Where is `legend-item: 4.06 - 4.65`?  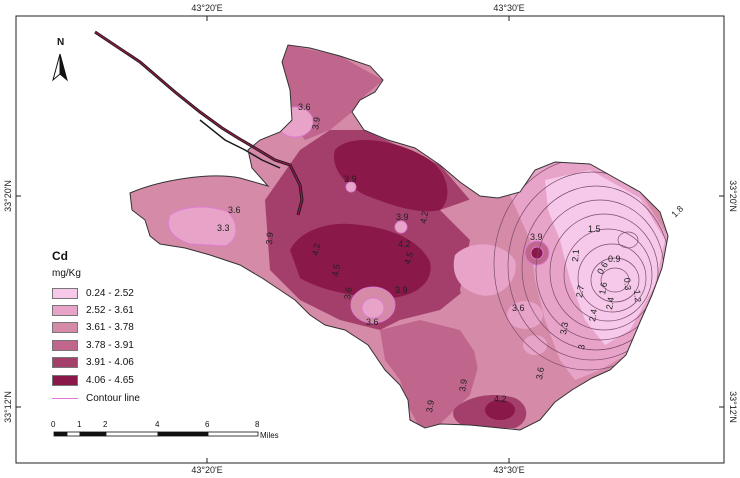
legend-item: 4.06 - 4.65 is located at coordinates (93, 380).